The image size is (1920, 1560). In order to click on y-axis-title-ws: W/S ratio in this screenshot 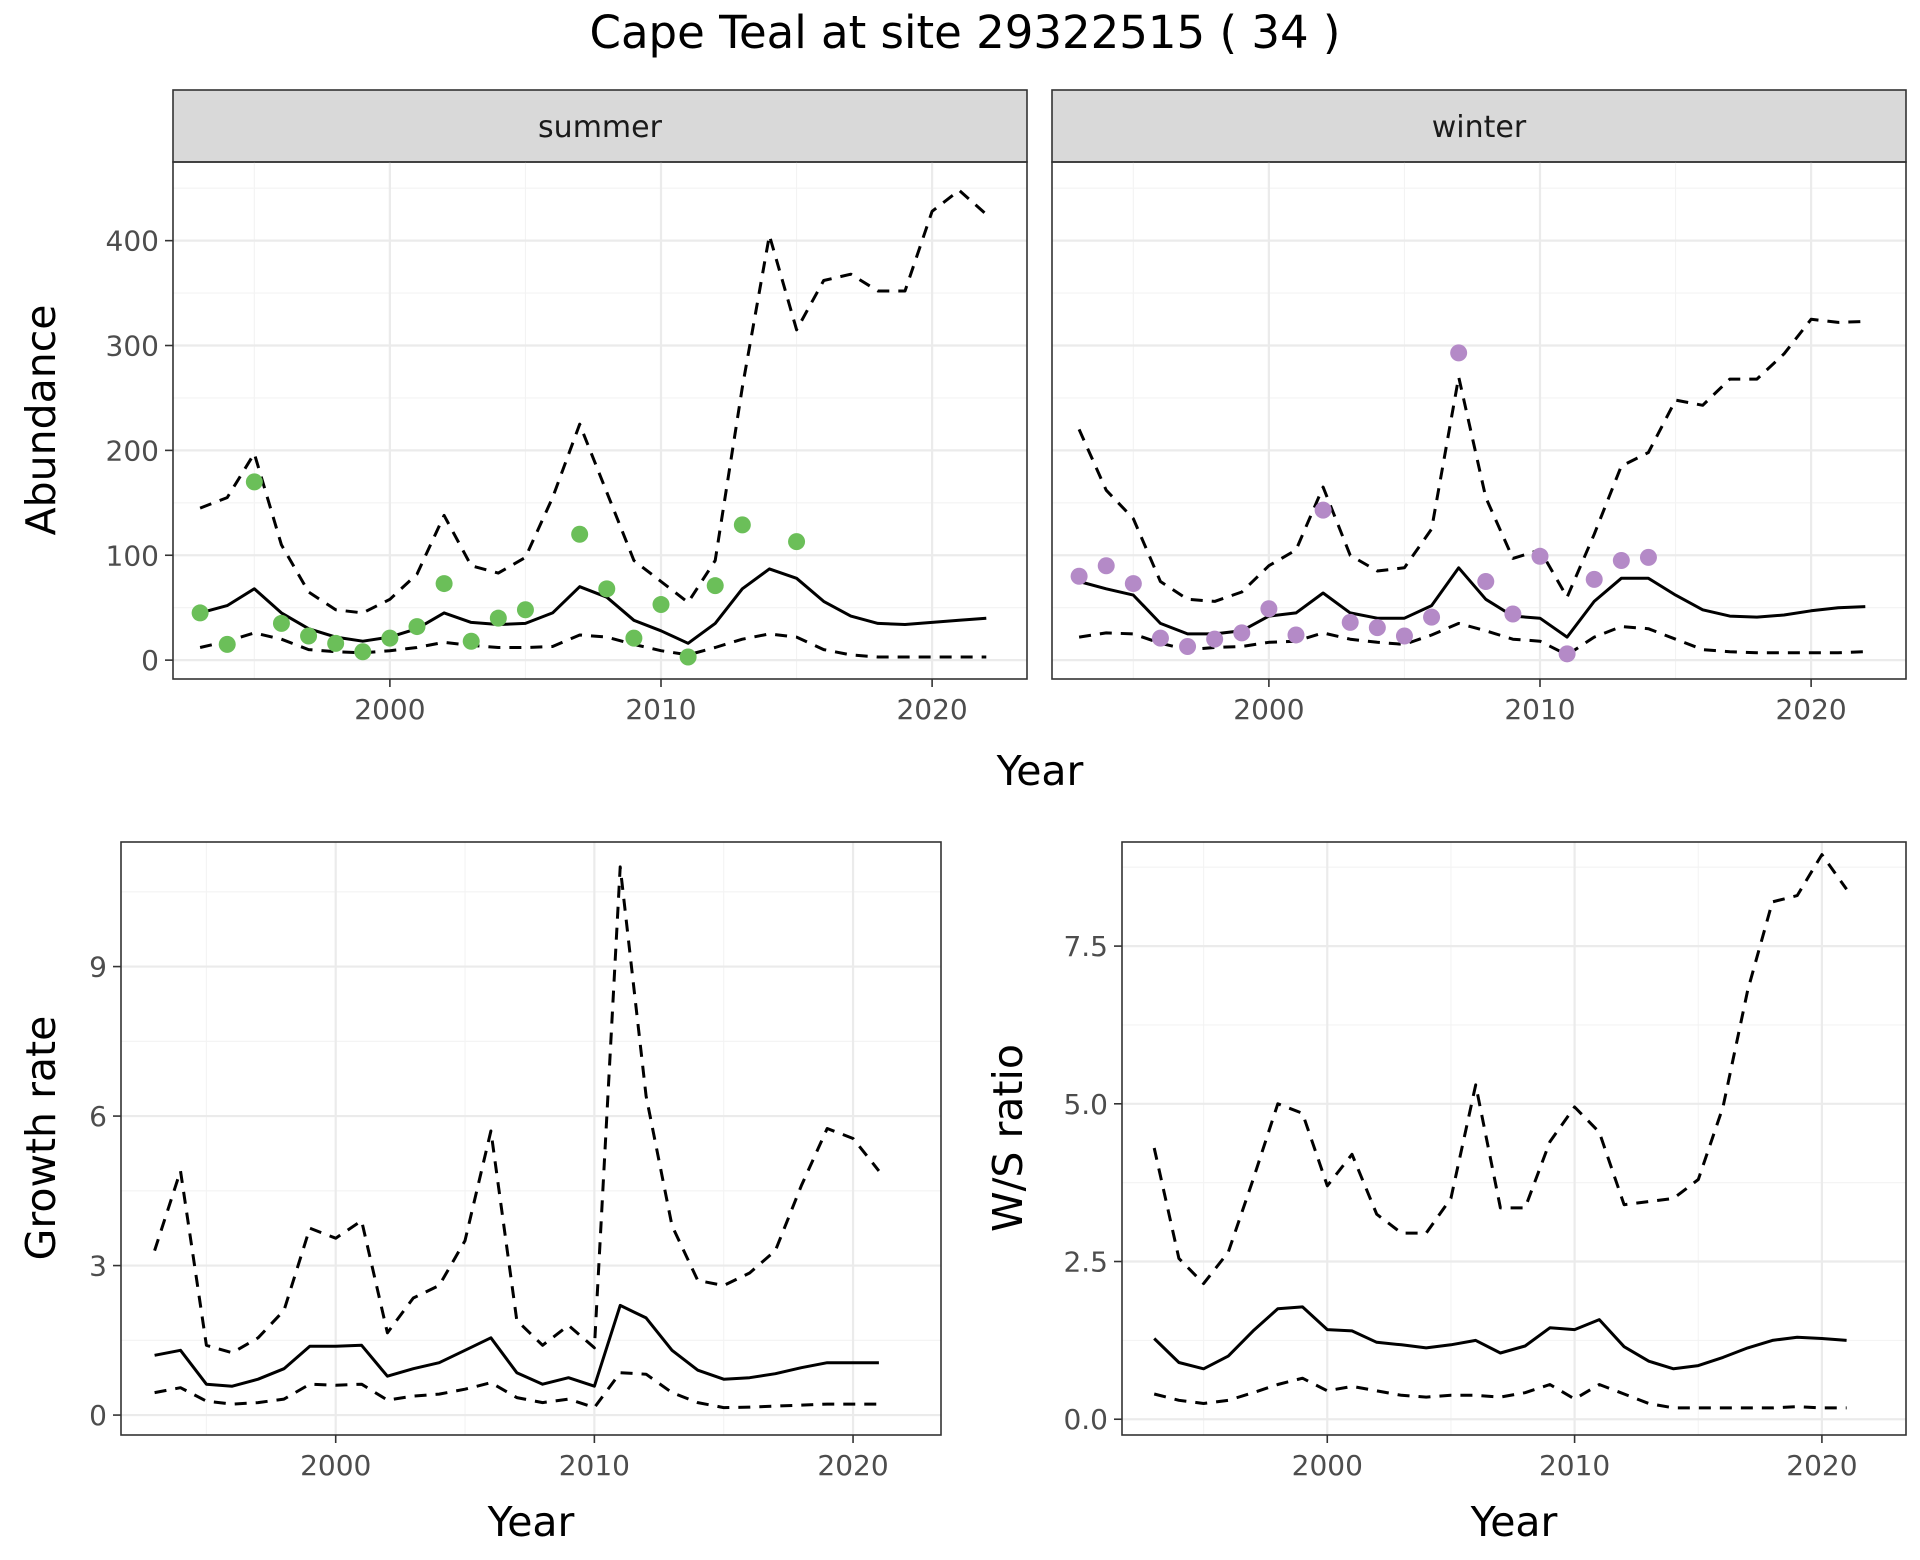, I will do `click(1008, 1138)`.